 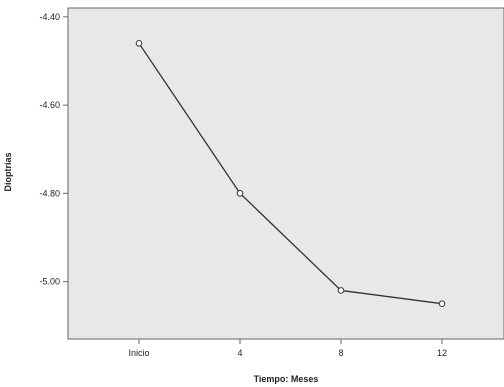 What do you see at coordinates (8, 171) in the screenshot?
I see `y-axis-title: Dioptrías` at bounding box center [8, 171].